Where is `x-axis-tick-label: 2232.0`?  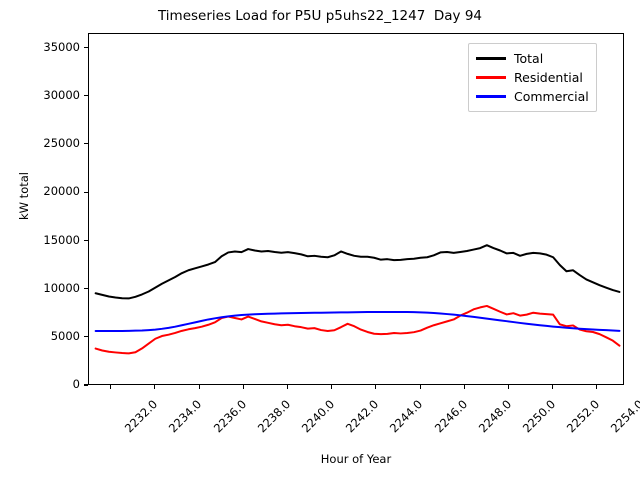 x-axis-tick-label: 2232.0 is located at coordinates (141, 416).